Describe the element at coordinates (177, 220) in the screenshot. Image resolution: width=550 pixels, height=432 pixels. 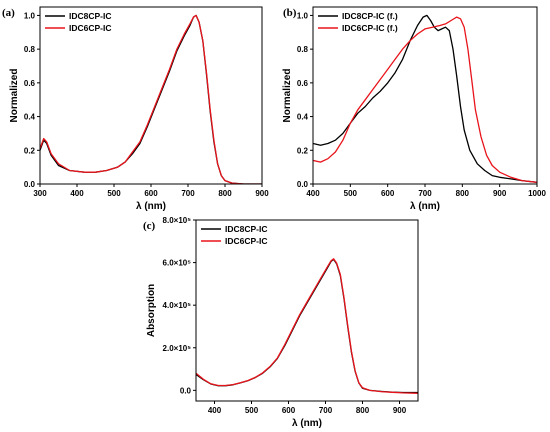
I see `y-tick-label: 8.0×10⁵` at that location.